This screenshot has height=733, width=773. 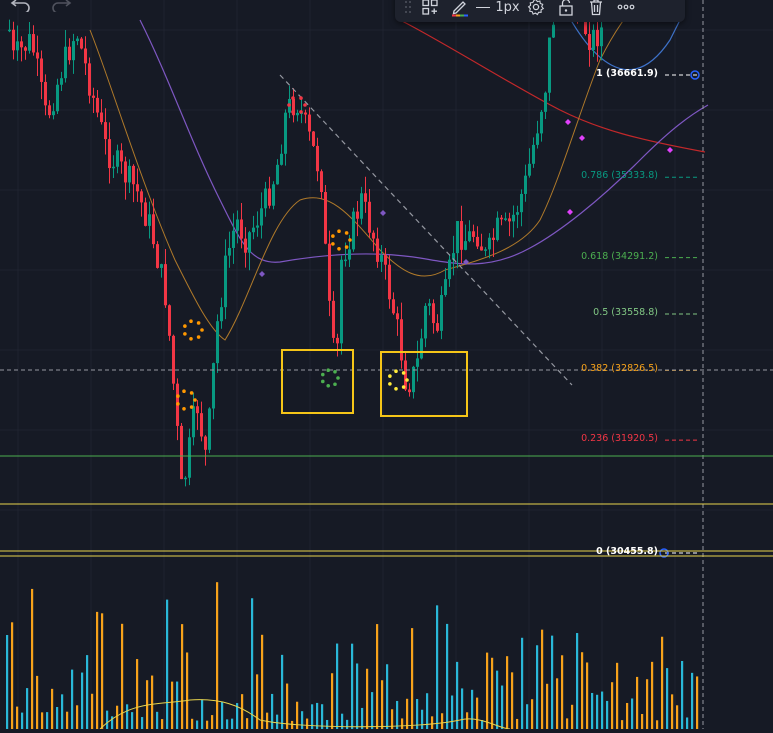 I want to click on undo-icon, so click(x=21, y=7).